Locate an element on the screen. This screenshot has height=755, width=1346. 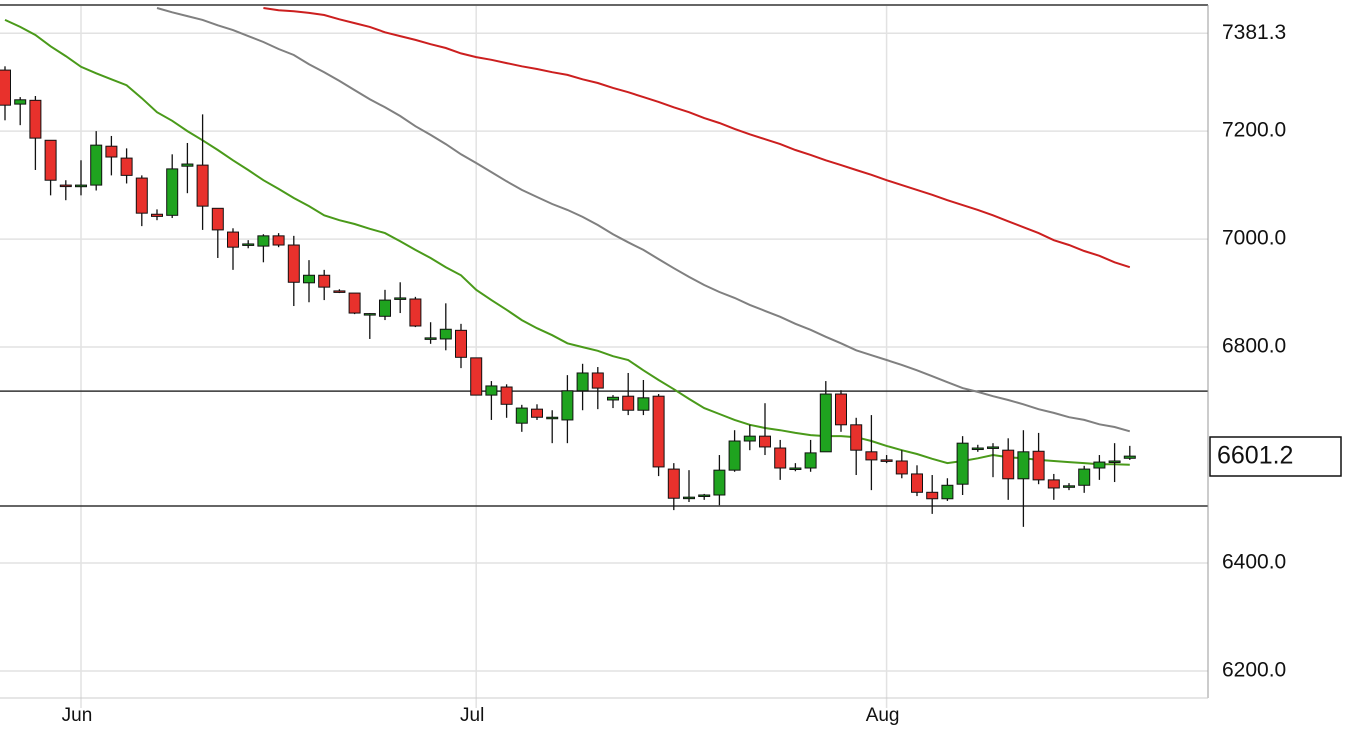
x-tick-label: Jun is located at coordinates (77, 715).